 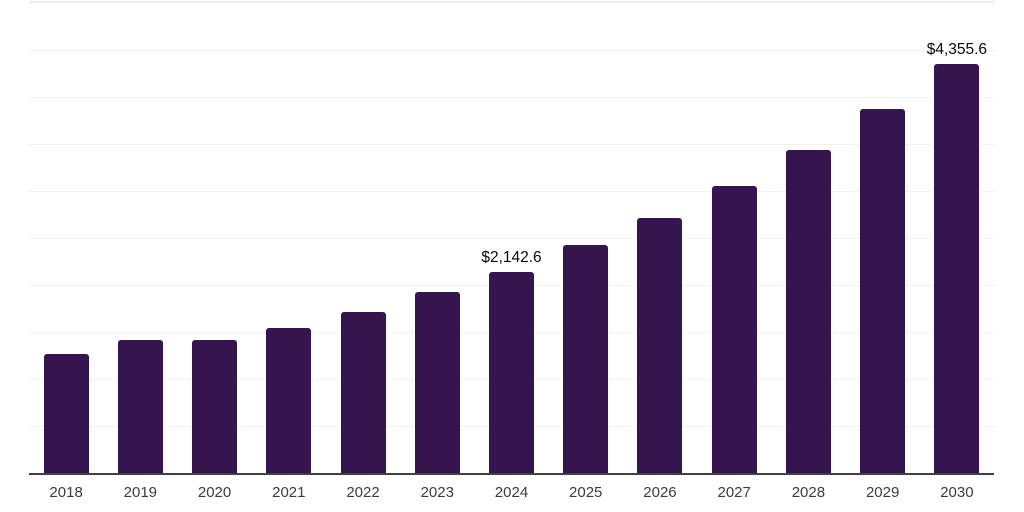 I want to click on bar-2030, so click(x=957, y=268).